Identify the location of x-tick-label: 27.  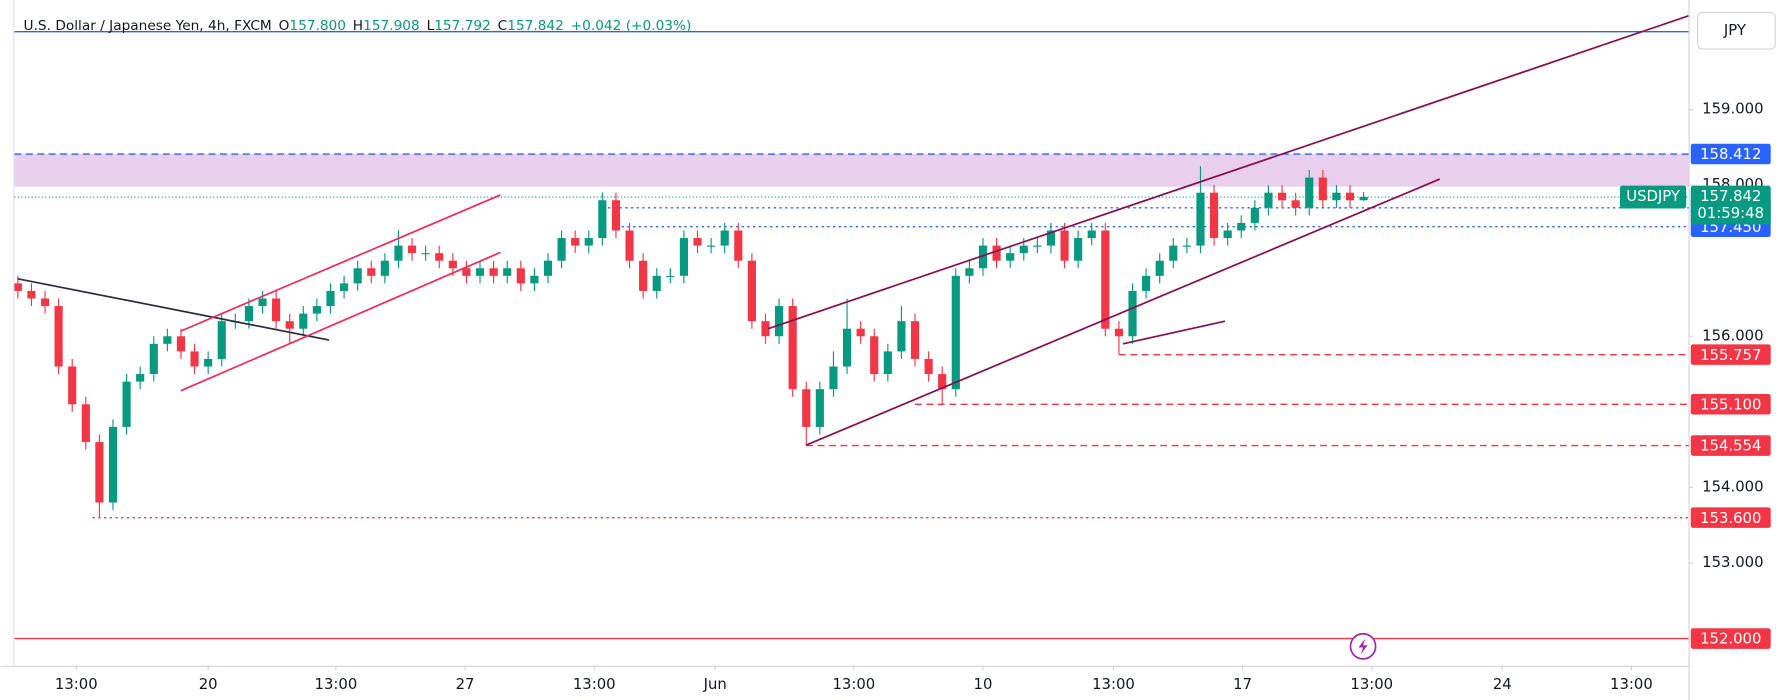
(465, 684).